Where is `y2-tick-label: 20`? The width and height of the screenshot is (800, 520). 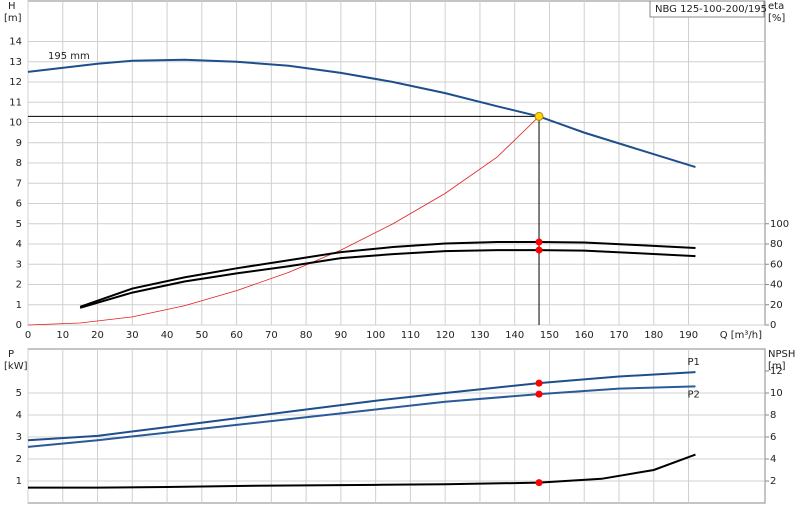
y2-tick-label: 20 is located at coordinates (776, 305).